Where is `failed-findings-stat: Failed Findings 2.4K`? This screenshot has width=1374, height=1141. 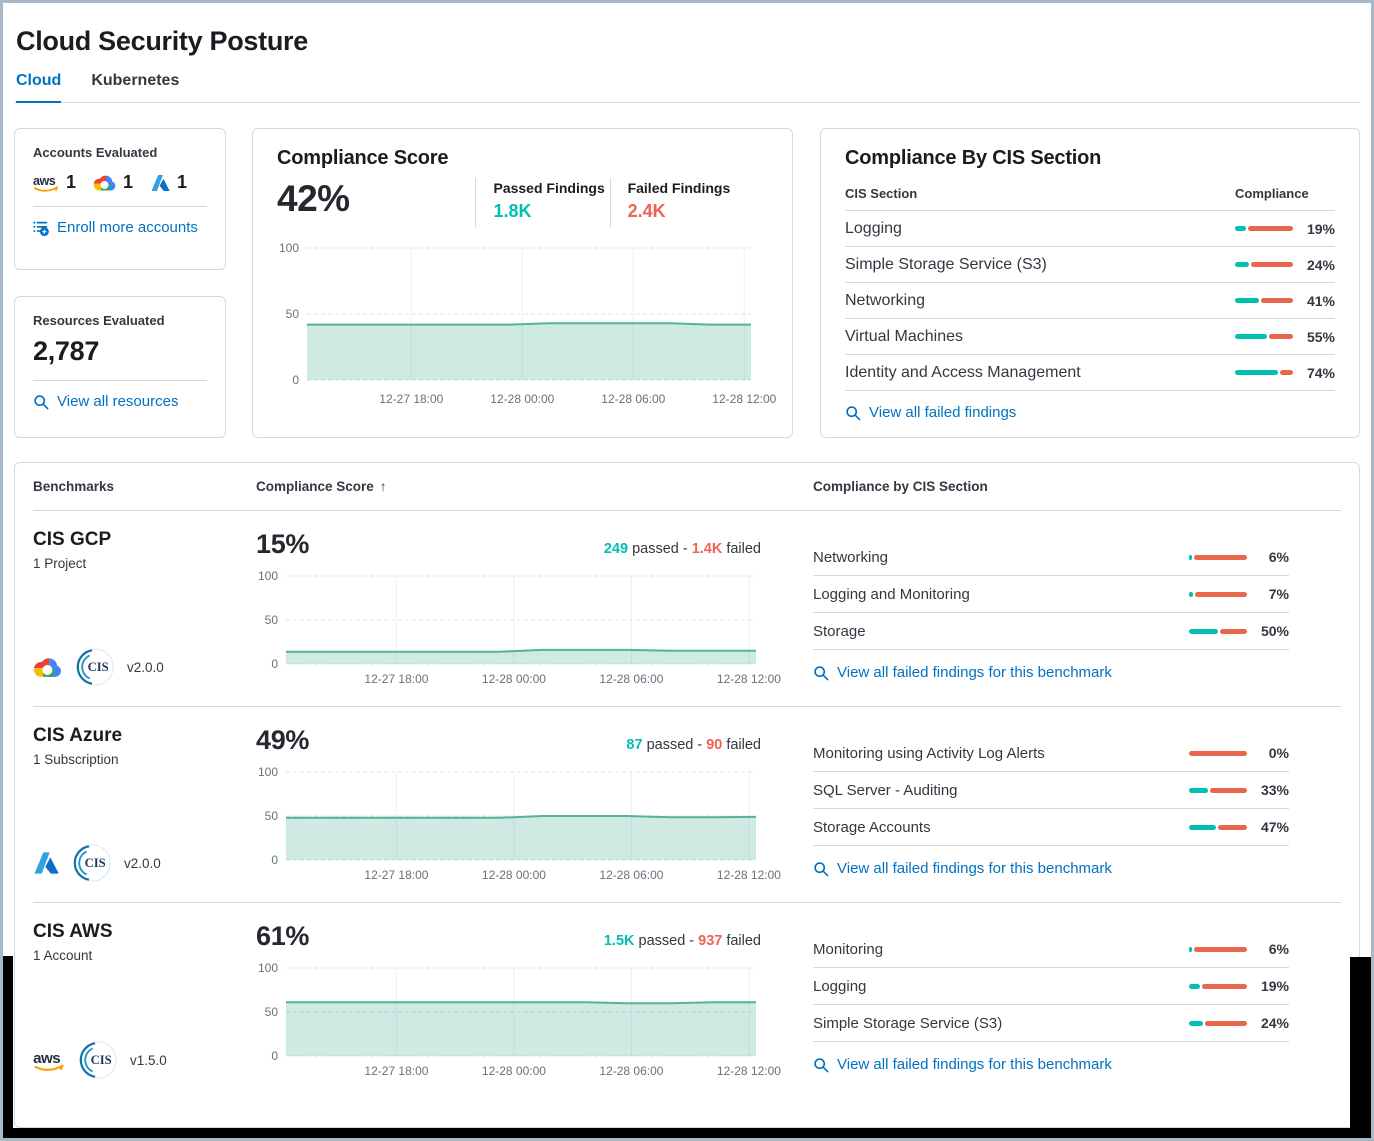 failed-findings-stat: Failed Findings 2.4K is located at coordinates (688, 203).